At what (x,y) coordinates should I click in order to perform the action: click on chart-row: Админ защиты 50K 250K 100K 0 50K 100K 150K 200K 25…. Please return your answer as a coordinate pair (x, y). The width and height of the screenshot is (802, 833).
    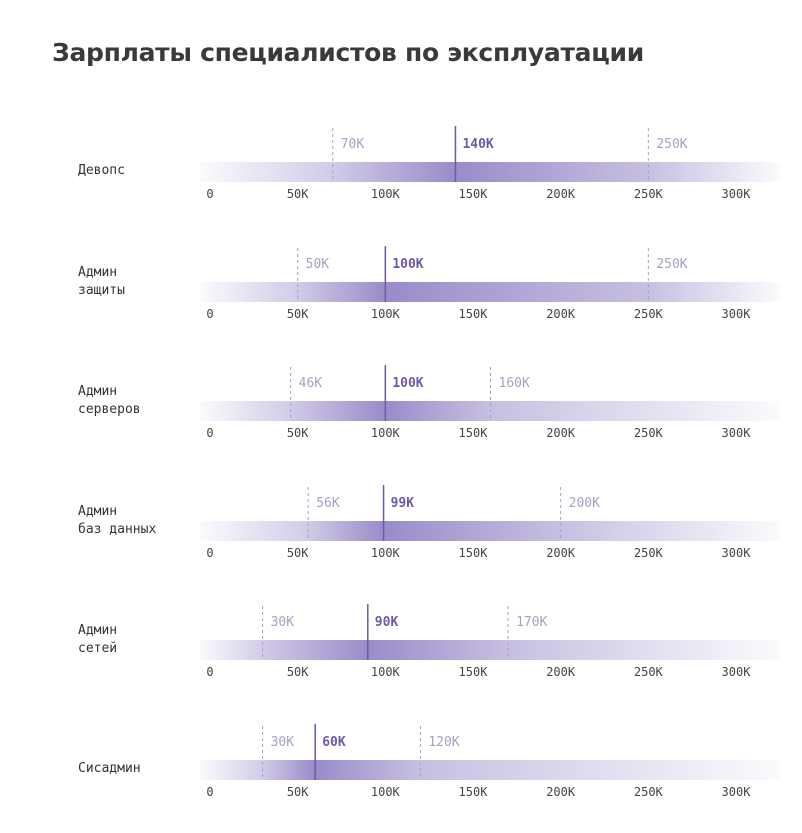
    Looking at the image, I should click on (429, 283).